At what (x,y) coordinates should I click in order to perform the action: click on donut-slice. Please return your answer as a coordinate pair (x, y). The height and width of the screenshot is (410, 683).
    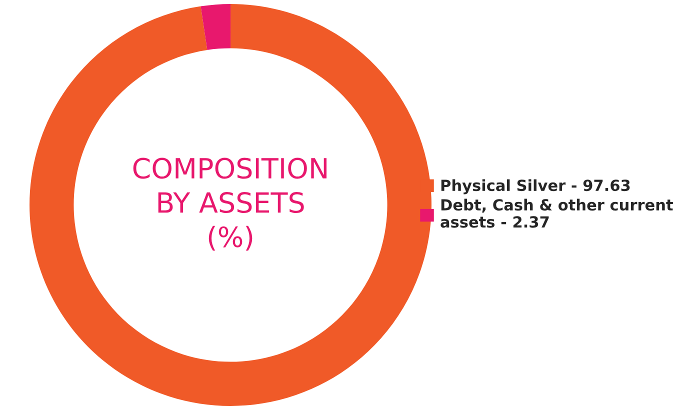
    Looking at the image, I should click on (215, 27).